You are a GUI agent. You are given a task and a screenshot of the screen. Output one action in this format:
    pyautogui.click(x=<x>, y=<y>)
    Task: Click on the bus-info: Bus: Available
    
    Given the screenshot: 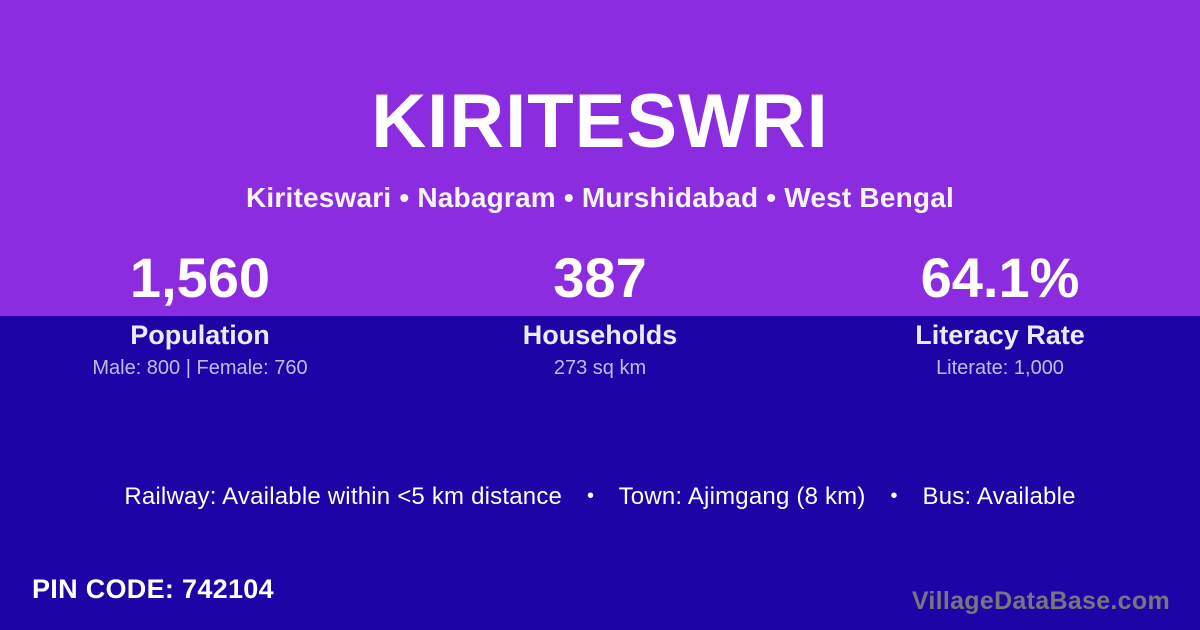 What is the action you would take?
    pyautogui.click(x=999, y=496)
    